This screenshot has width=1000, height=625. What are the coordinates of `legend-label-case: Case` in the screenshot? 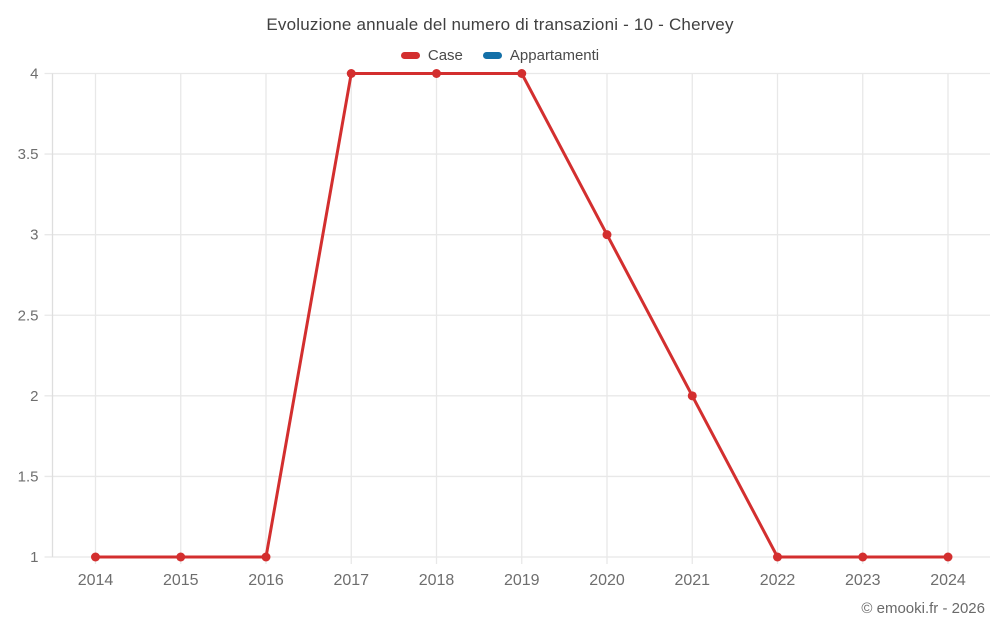 It's located at (445, 55).